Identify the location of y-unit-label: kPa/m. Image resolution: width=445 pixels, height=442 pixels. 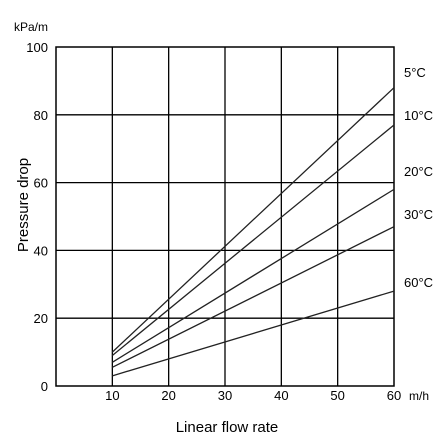
(31, 27).